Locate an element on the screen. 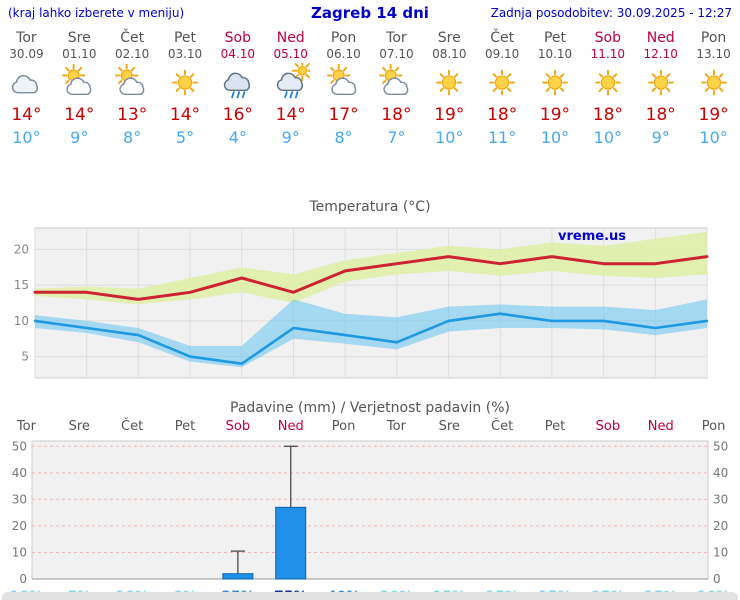  rain-icon is located at coordinates (237, 82).